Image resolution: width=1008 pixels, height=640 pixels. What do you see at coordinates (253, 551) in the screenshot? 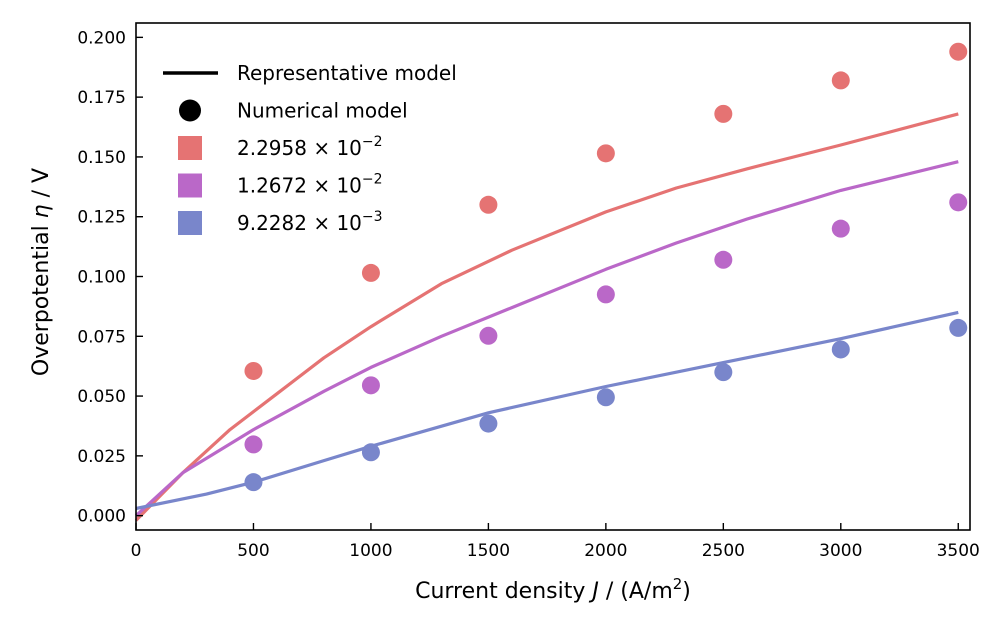
I see `x-tick-label: 500` at bounding box center [253, 551].